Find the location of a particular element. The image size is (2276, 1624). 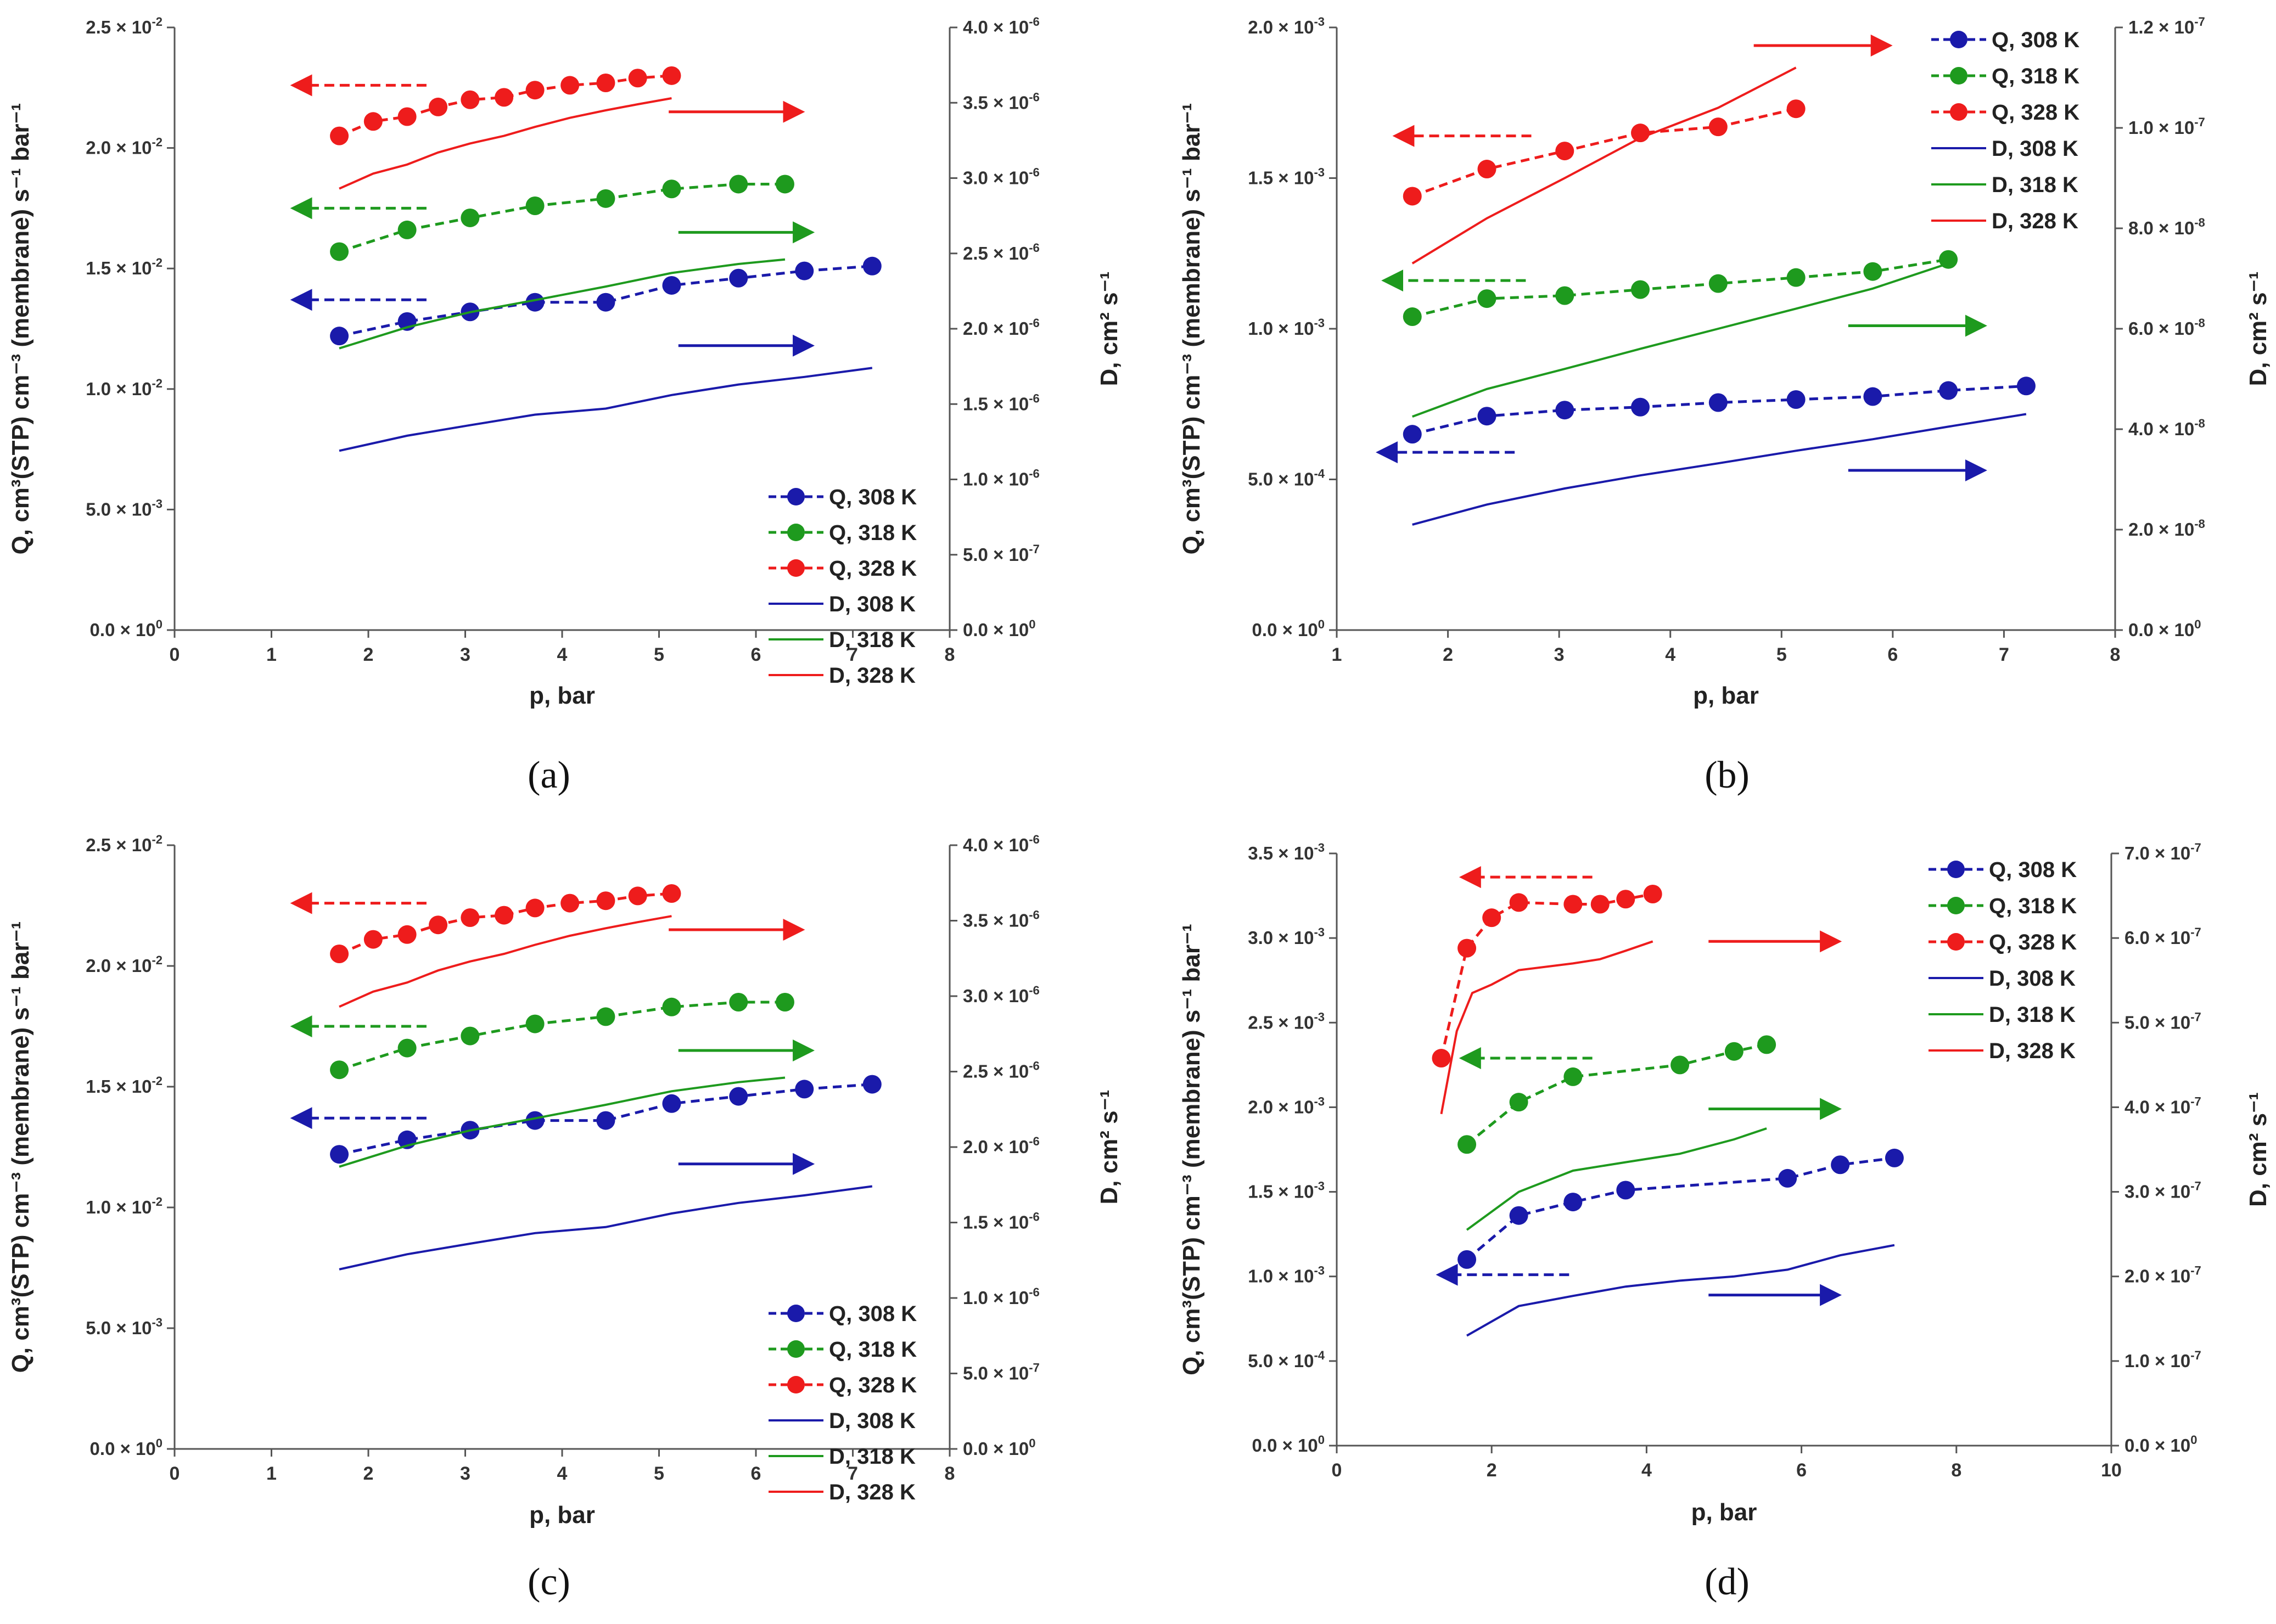

legend-label-d-308-k: D, 308 K is located at coordinates (872, 1421).